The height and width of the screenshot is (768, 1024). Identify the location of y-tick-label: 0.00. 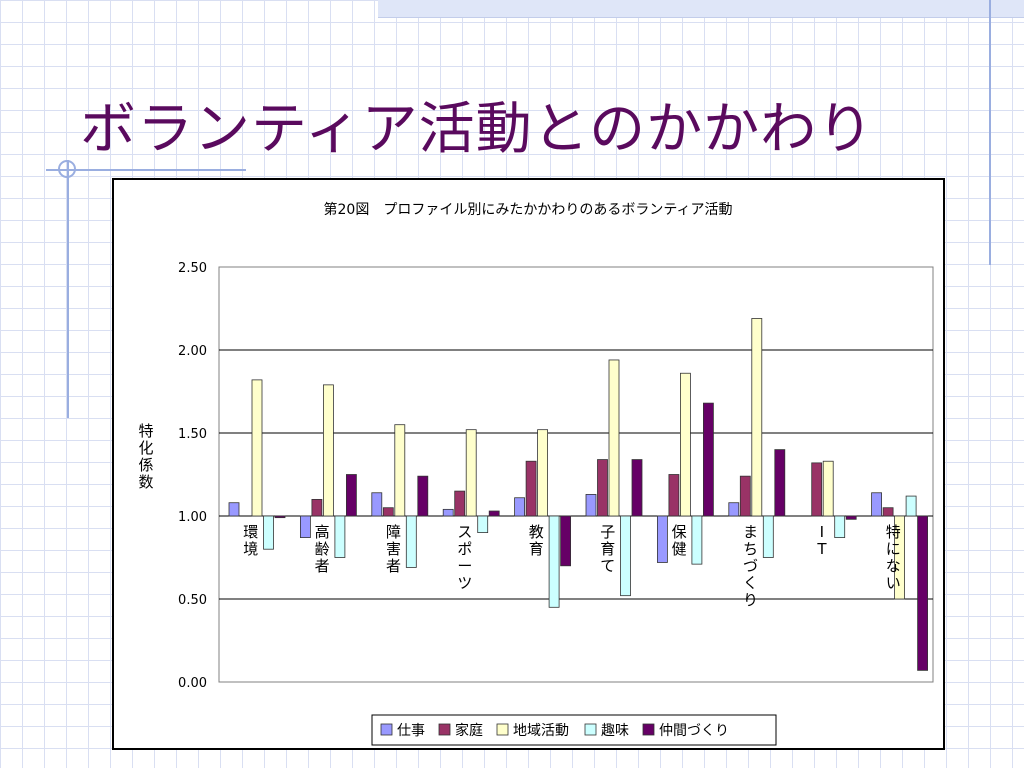
(192, 683).